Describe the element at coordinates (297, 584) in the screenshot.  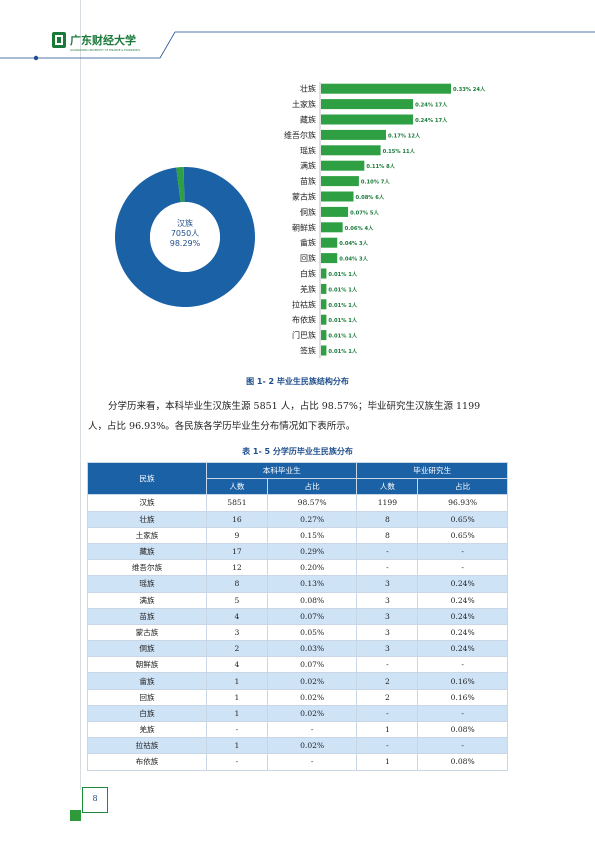
I see `table-row: 瑶族 8 0.13% 3 0.24%` at that location.